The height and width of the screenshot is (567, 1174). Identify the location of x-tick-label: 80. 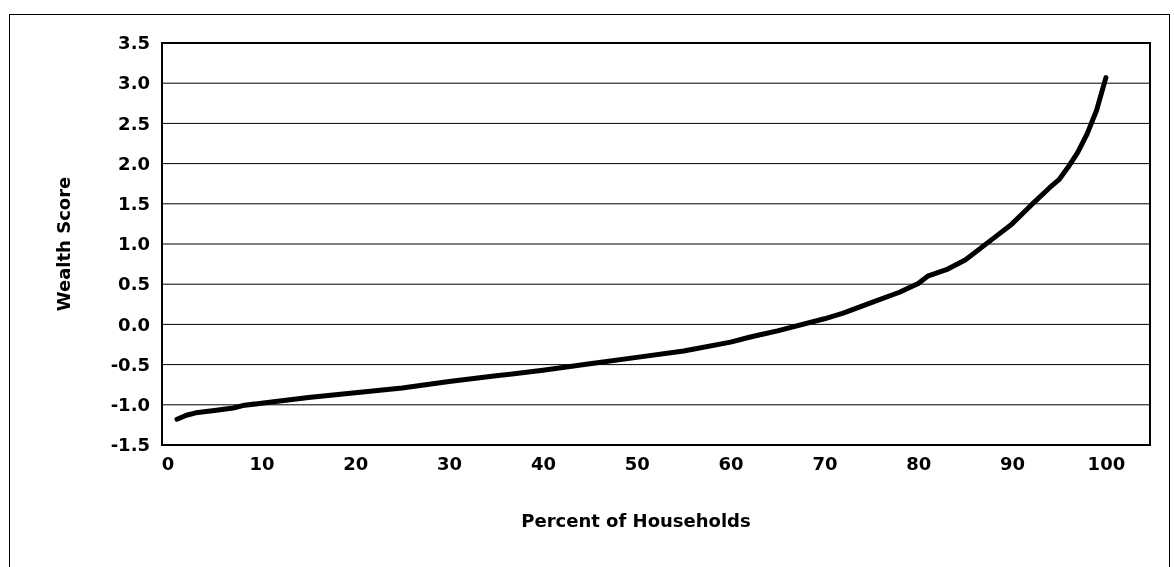
(919, 463).